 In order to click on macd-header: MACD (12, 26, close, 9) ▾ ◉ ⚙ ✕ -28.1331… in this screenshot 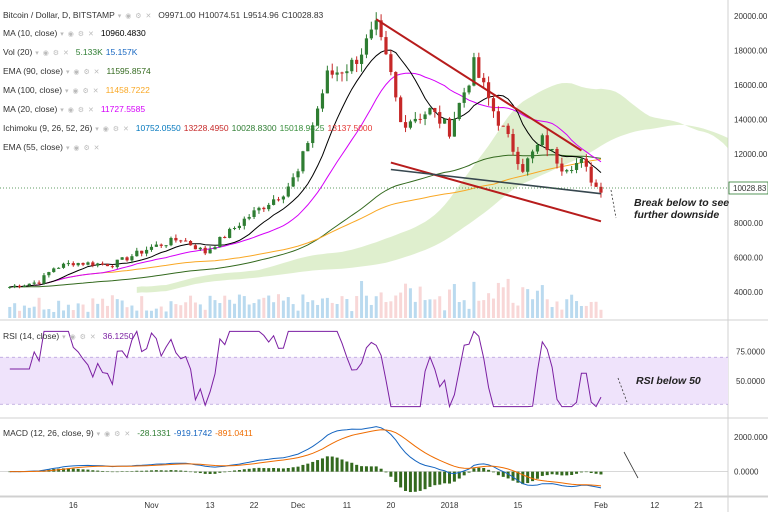, I will do `click(128, 434)`.